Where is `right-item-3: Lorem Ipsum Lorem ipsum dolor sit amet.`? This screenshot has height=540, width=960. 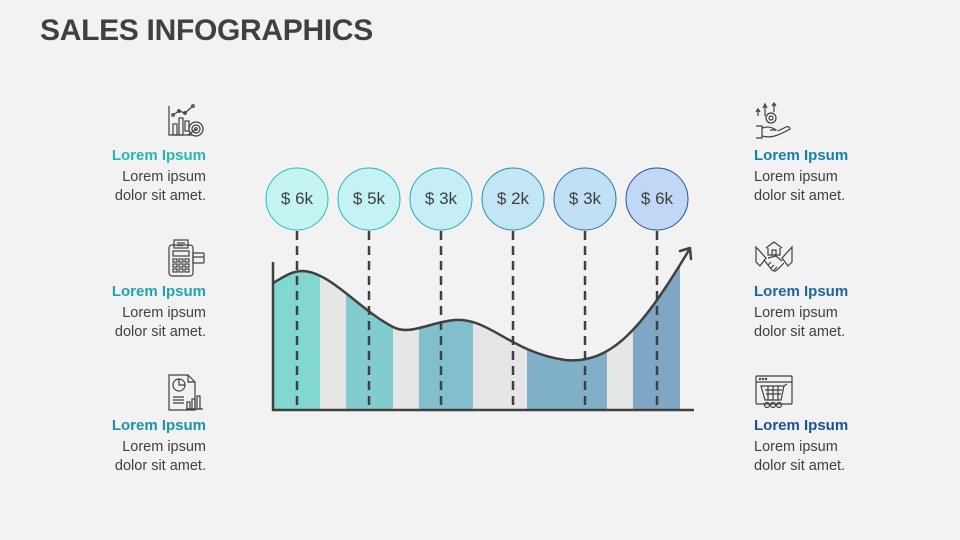
right-item-3: Lorem Ipsum Lorem ipsum dolor sit amet. is located at coordinates (834, 424).